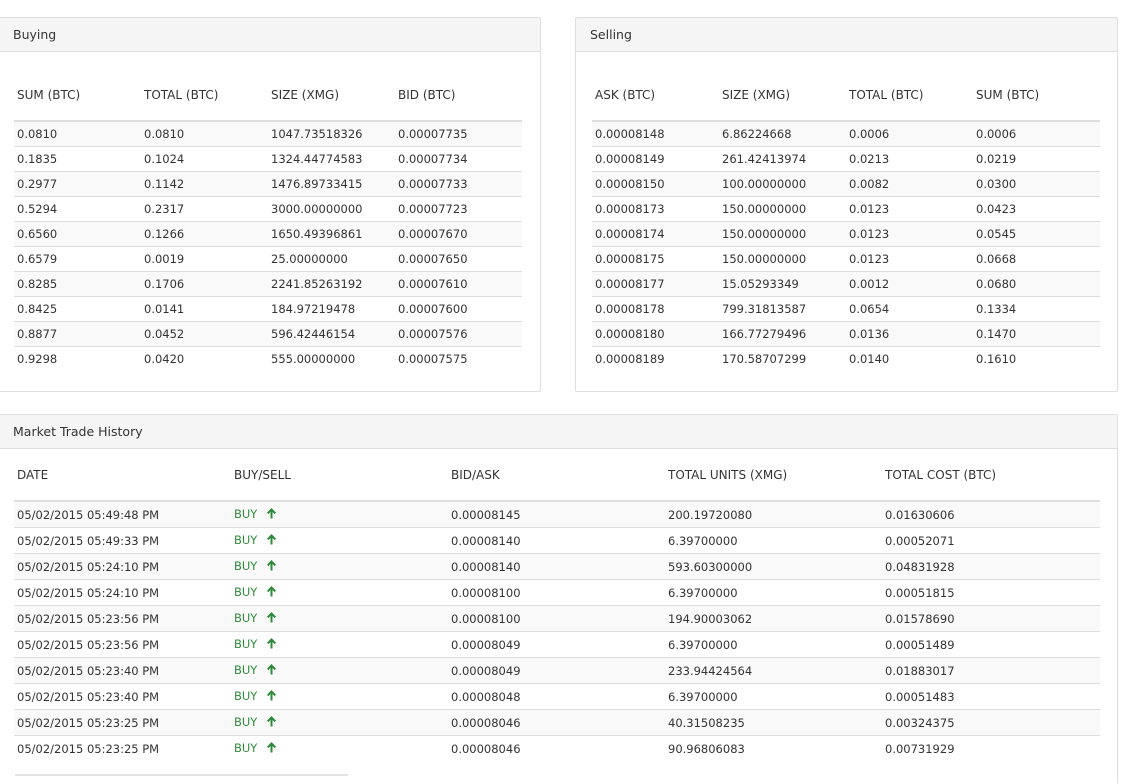 The image size is (1121, 784). I want to click on cell-sum: 0.0810, so click(77, 134).